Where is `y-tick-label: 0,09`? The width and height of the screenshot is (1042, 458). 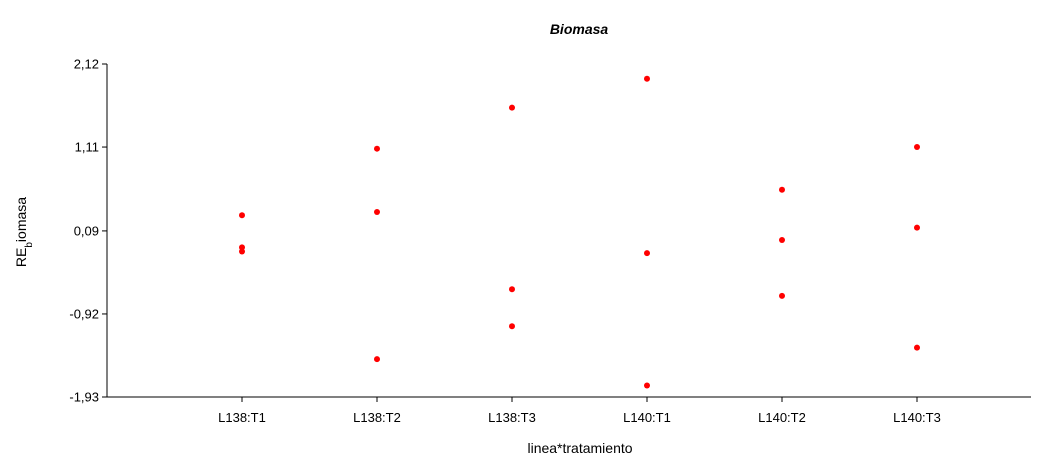 y-tick-label: 0,09 is located at coordinates (86, 230).